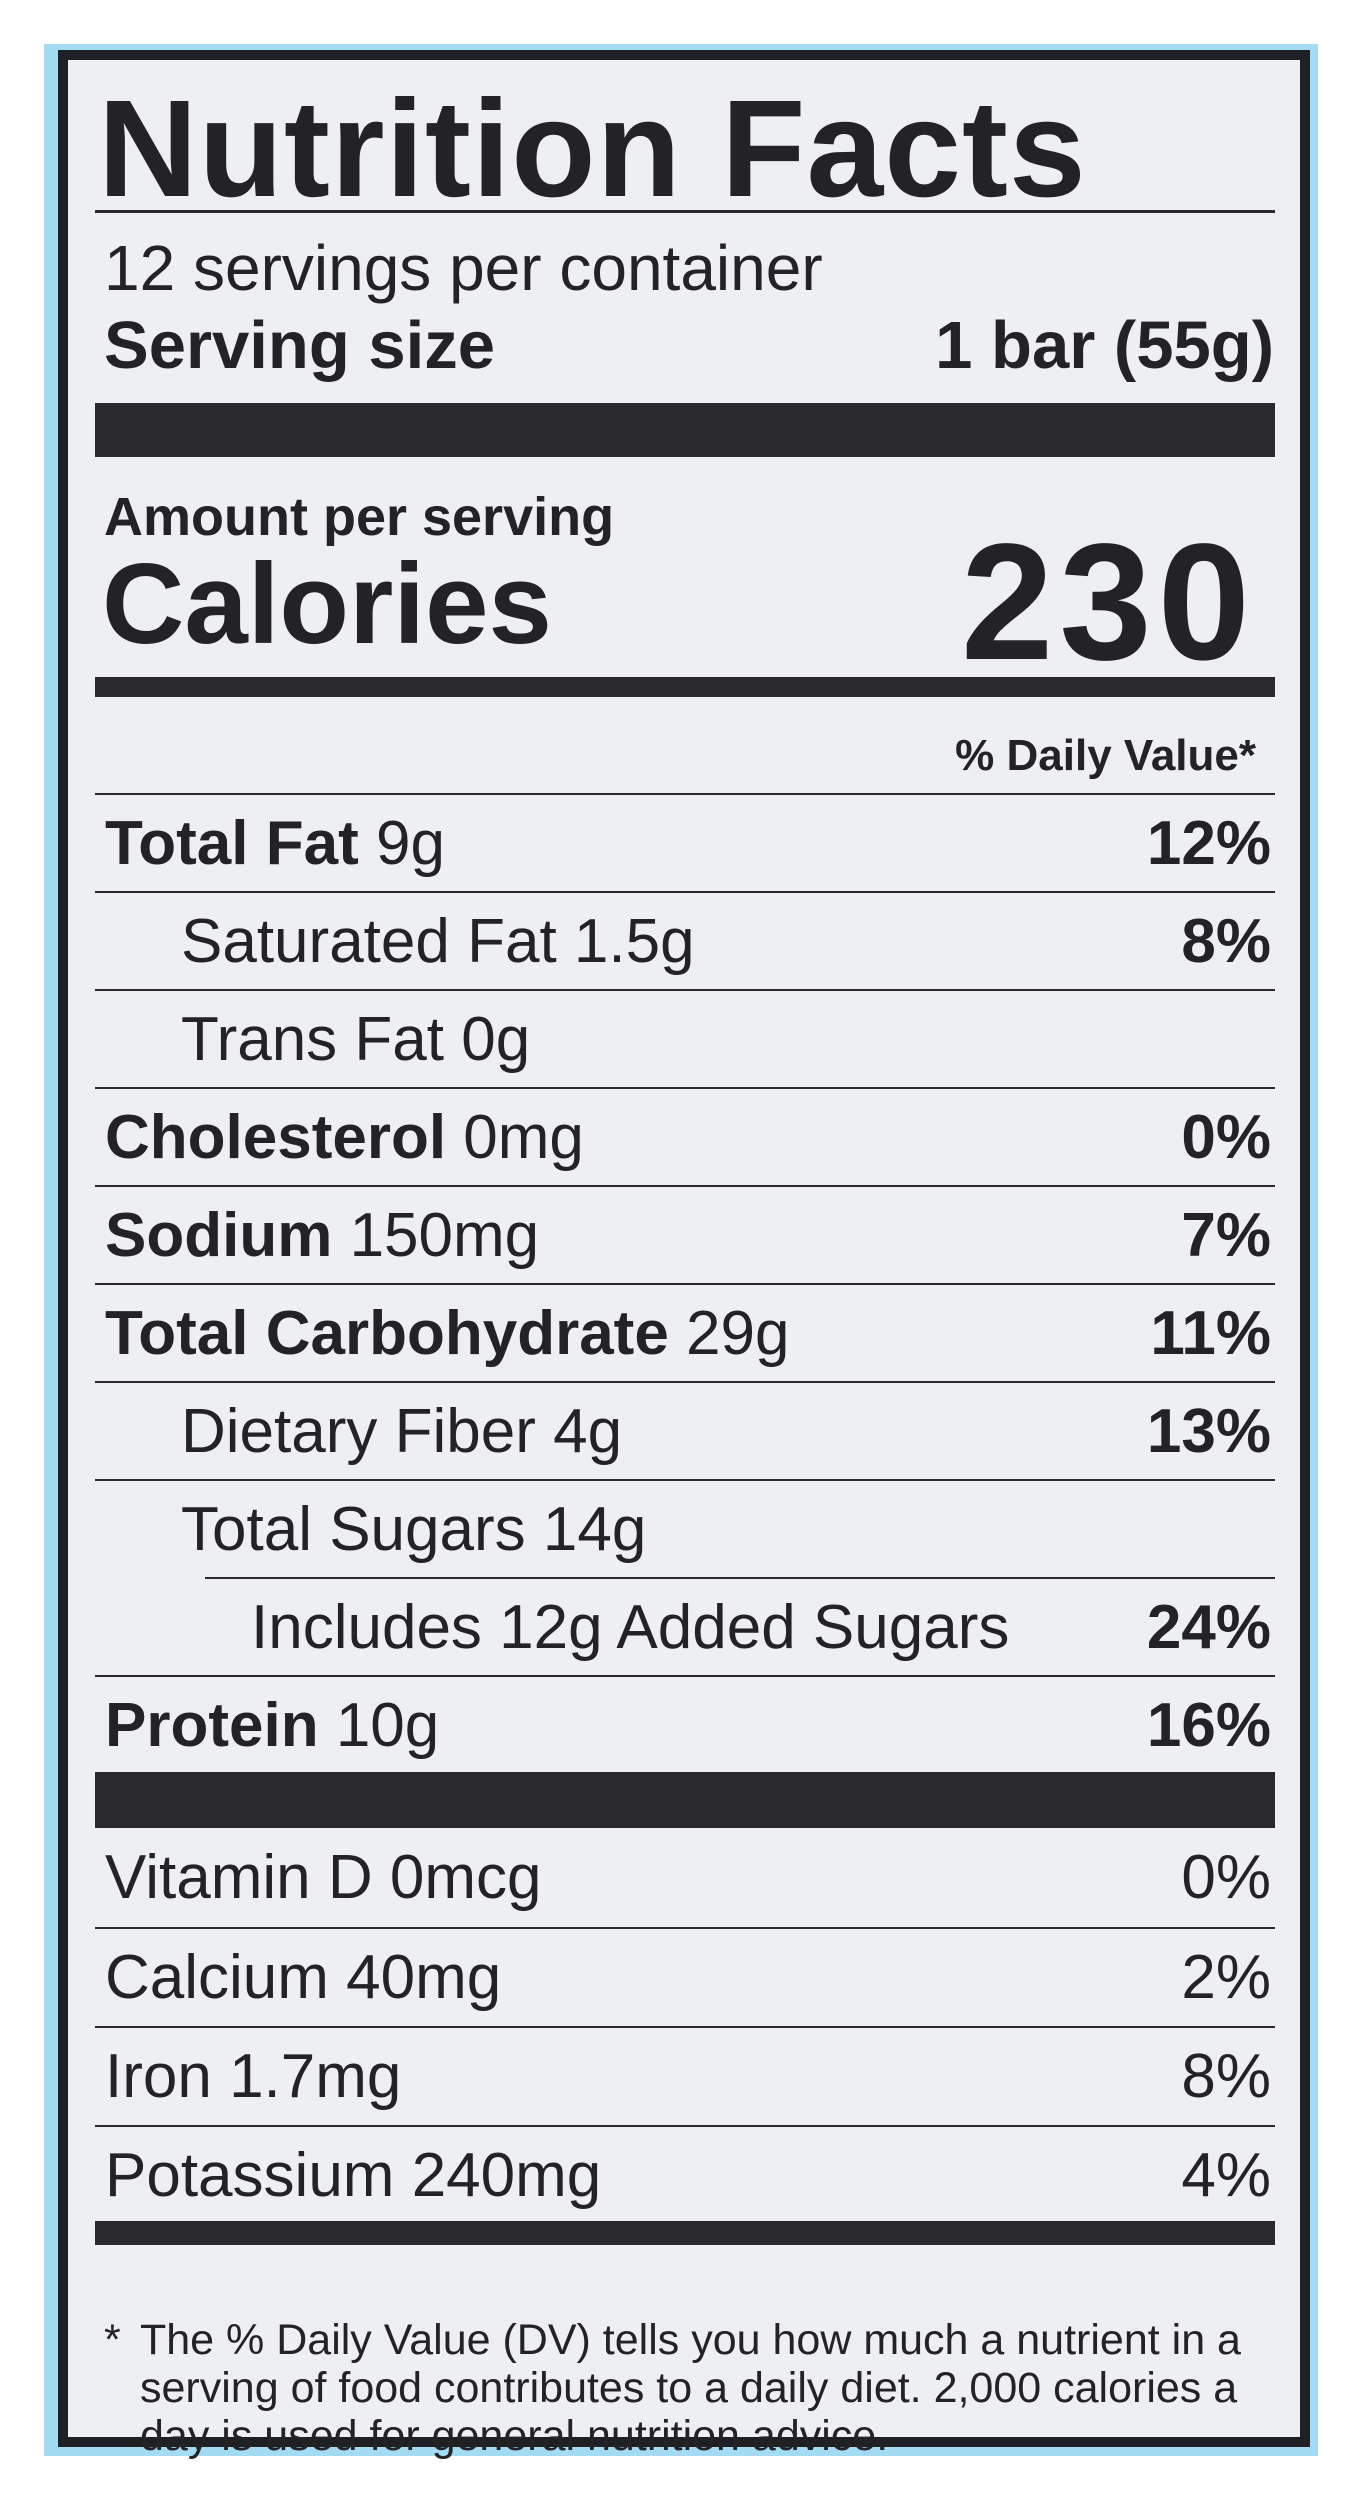 The image size is (1358, 2499). What do you see at coordinates (232, 843) in the screenshot?
I see `nutrient-name: Total Fat` at bounding box center [232, 843].